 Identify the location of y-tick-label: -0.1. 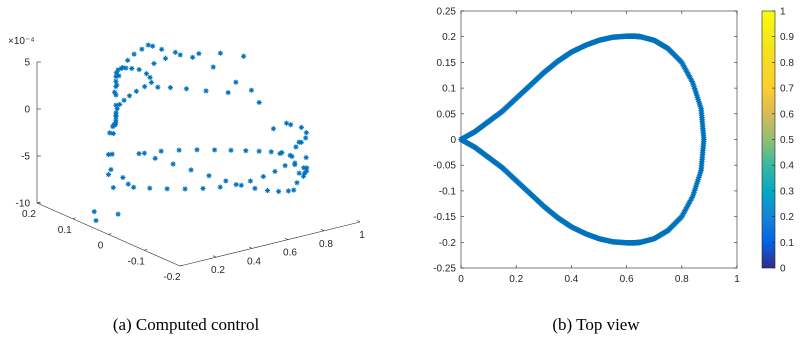
(448, 191).